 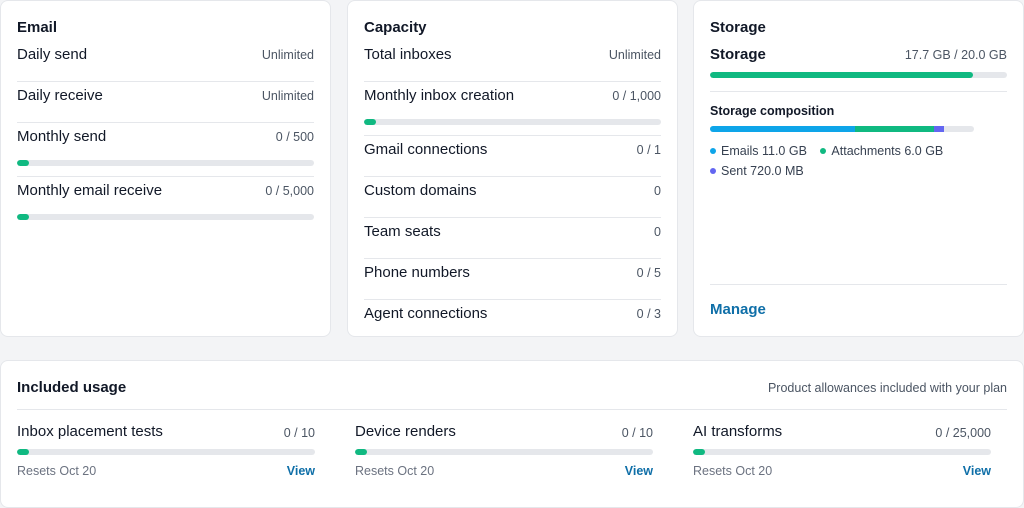 I want to click on legend-item-attachments: Attachments 6.0 GB, so click(x=881, y=151).